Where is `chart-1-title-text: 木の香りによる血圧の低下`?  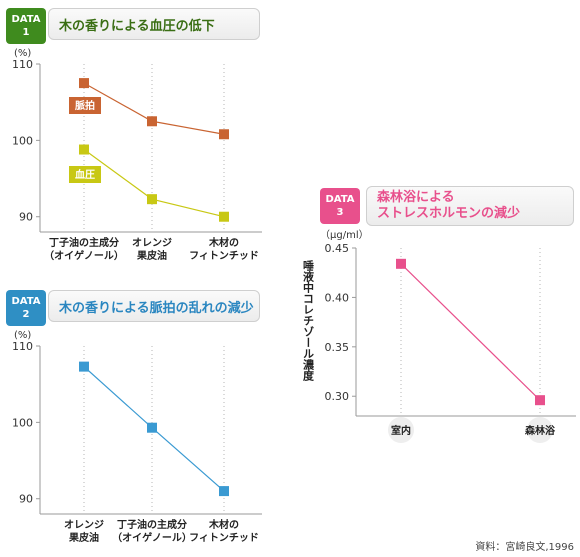
chart-1-title-text: 木の香りによる血圧の低下 is located at coordinates (137, 26).